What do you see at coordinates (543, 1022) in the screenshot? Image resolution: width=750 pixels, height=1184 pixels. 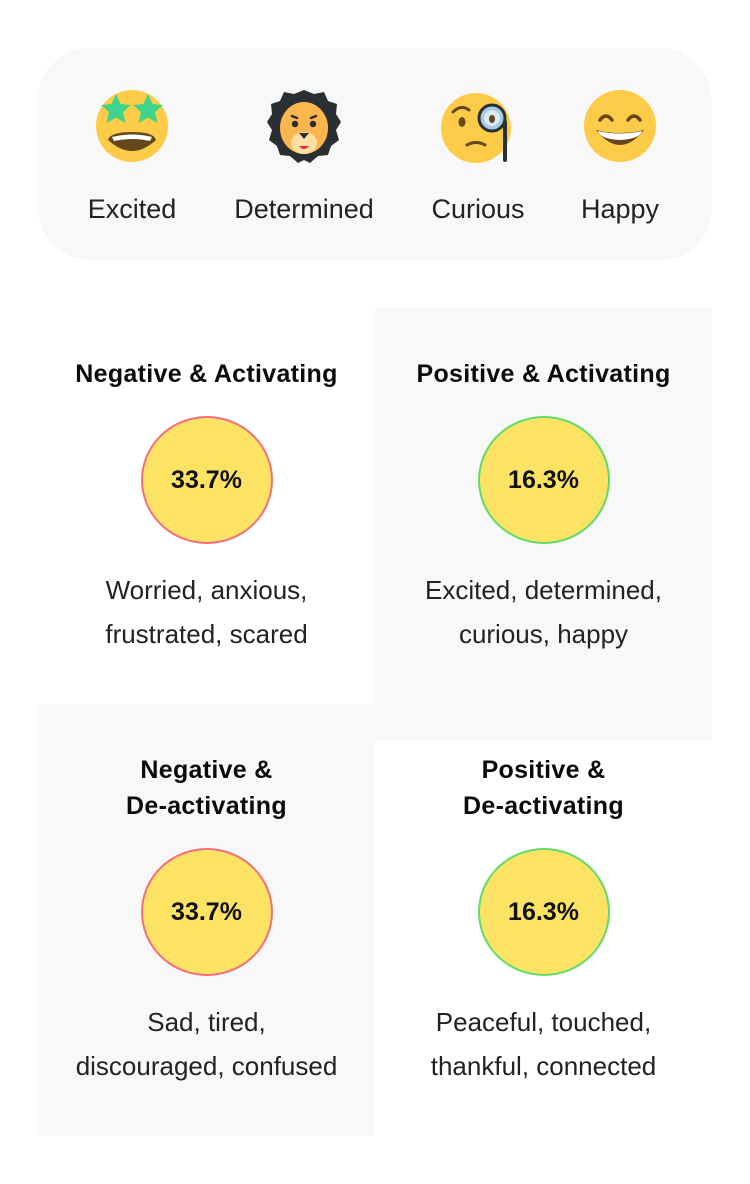 I see `description-line: Peaceful, touched,` at bounding box center [543, 1022].